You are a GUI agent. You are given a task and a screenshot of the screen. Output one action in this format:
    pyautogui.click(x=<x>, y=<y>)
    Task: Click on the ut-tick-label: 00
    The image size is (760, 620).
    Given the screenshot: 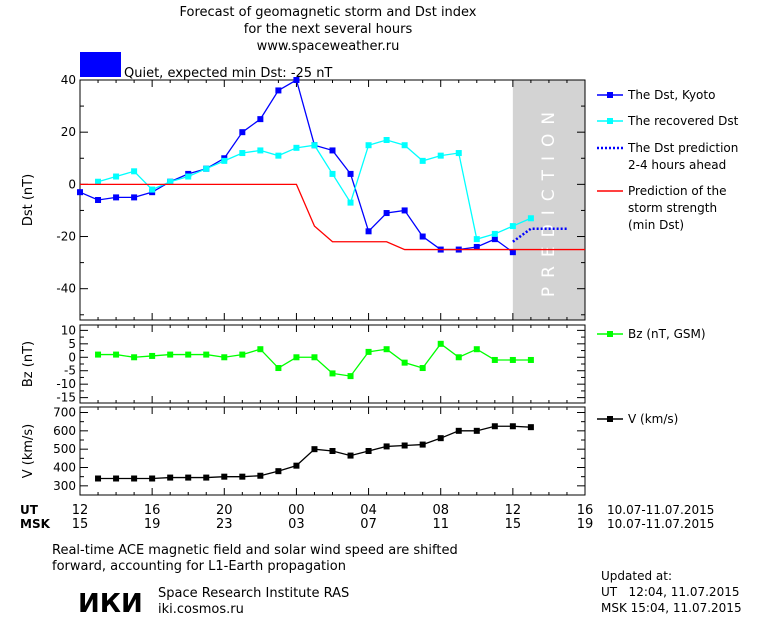 What is the action you would take?
    pyautogui.click(x=296, y=510)
    